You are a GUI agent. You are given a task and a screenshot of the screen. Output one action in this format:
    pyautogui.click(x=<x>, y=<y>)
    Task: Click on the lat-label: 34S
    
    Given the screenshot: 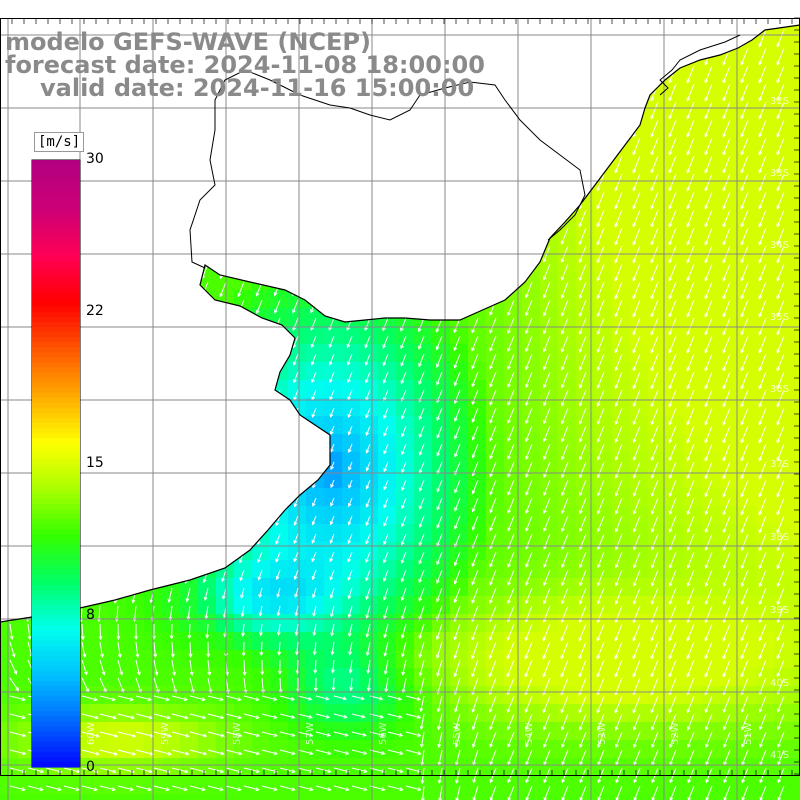 What is the action you would take?
    pyautogui.click(x=780, y=245)
    